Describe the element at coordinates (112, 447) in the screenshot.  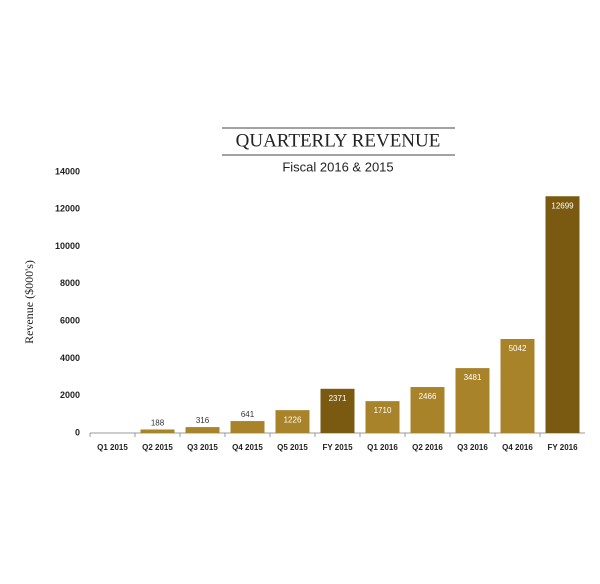
I see `x-tick-label: Q1 2015` at that location.